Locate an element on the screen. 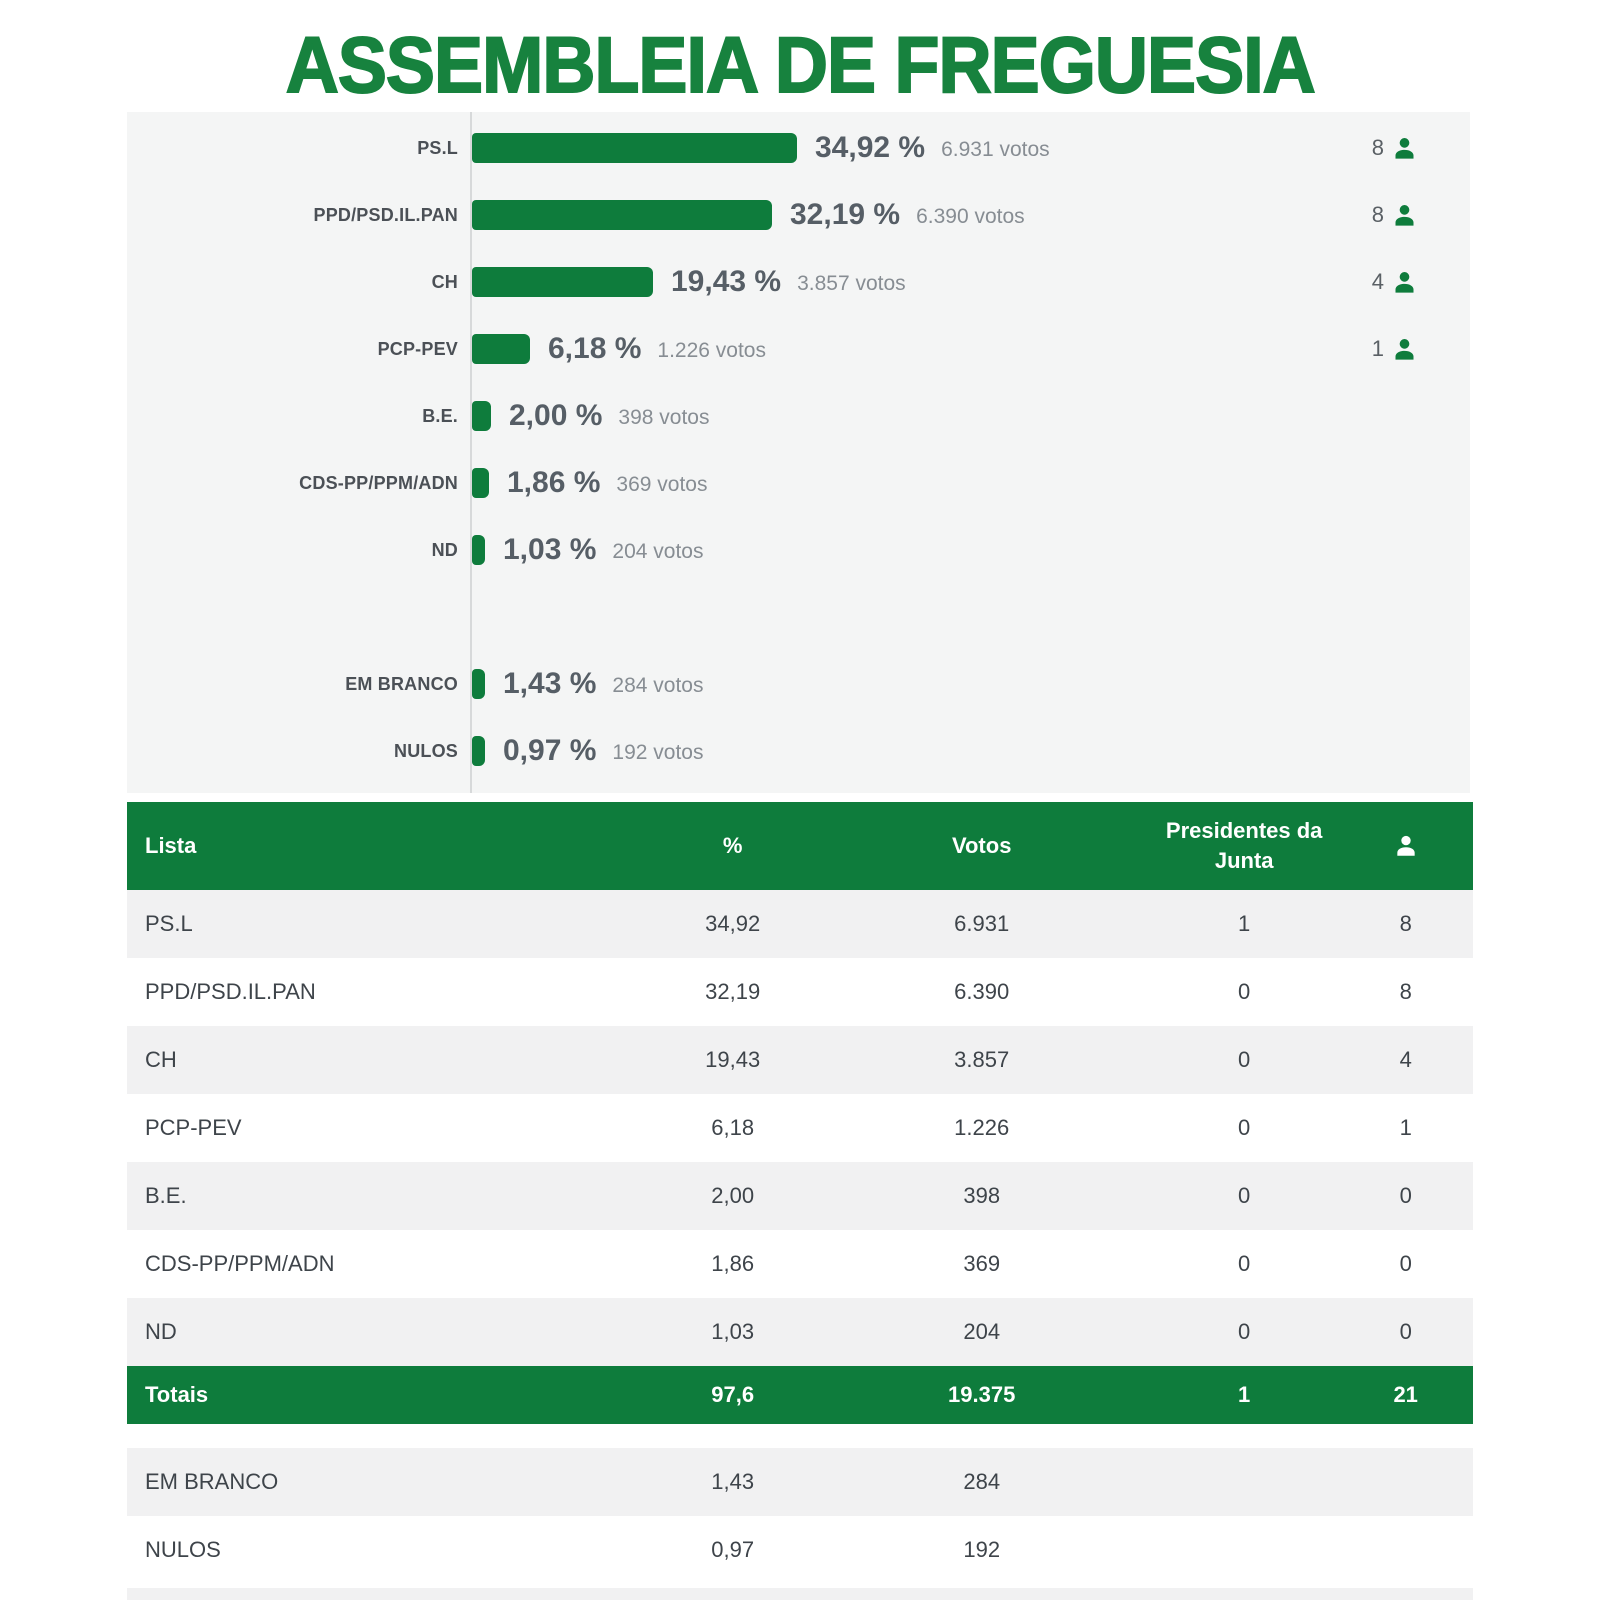  bar-line: 1,03 % 204 votos is located at coordinates (587, 550).